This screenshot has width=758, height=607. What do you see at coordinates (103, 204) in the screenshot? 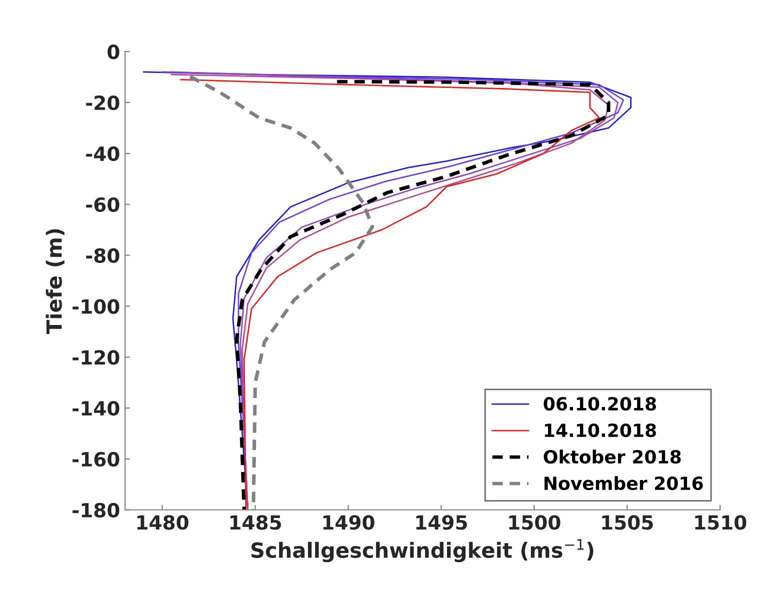
I see `y-tick-label: -60` at bounding box center [103, 204].